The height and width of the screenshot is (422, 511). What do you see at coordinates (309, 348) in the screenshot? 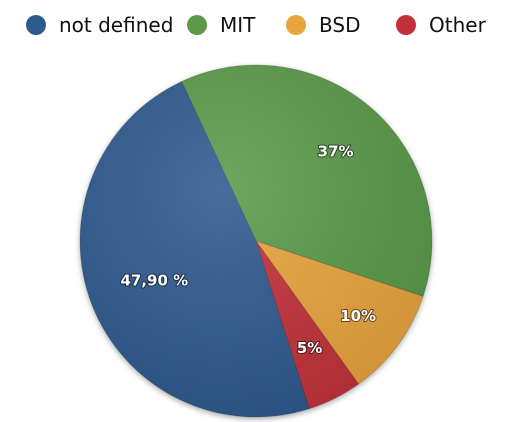
I see `slice-label-other: 5%` at bounding box center [309, 348].